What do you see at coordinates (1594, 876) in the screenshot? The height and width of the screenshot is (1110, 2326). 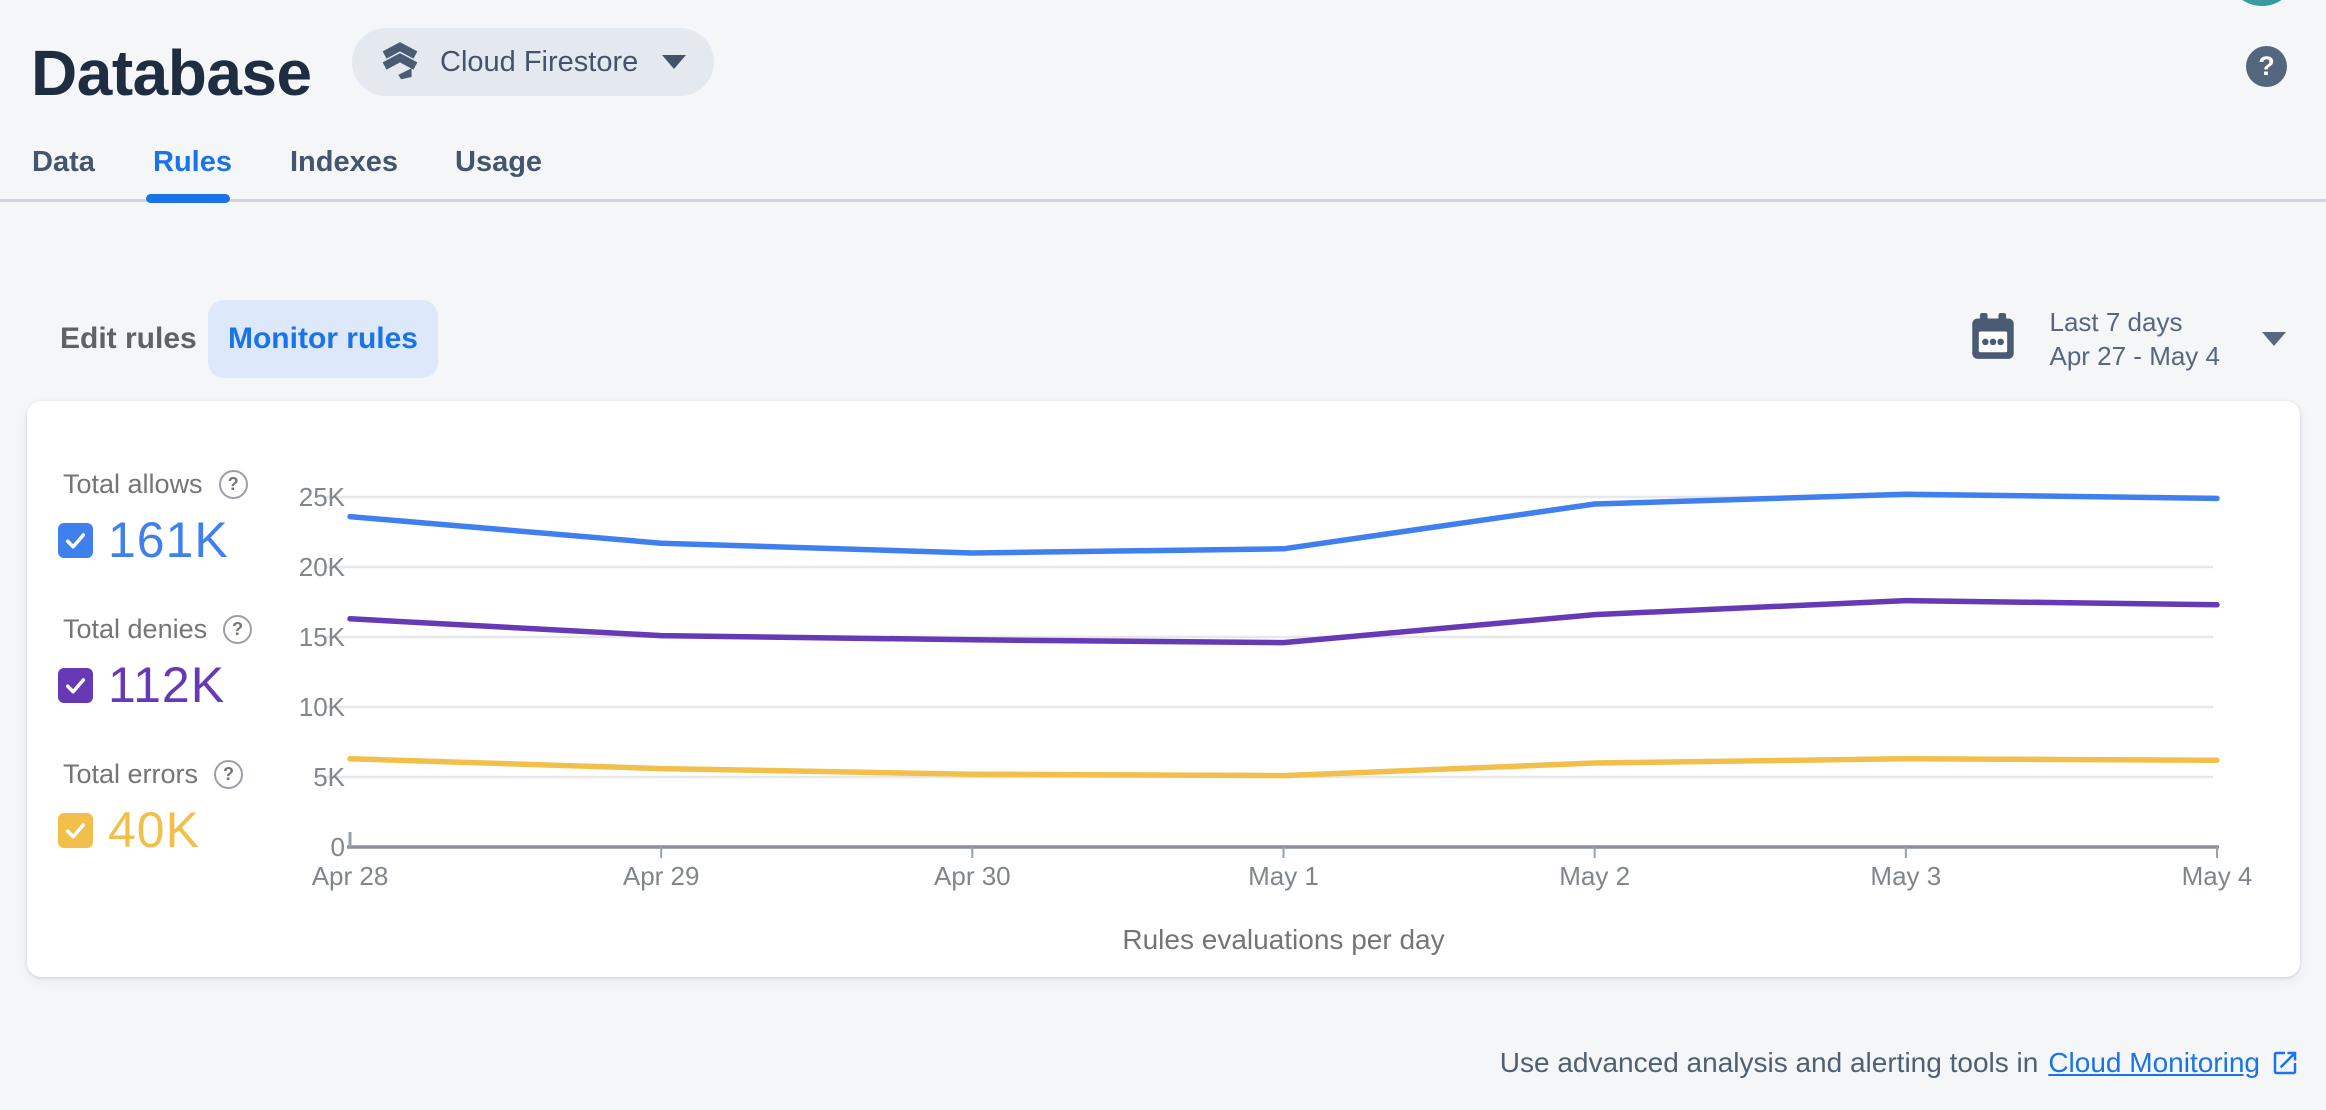 I see `svg-text: May 2` at bounding box center [1594, 876].